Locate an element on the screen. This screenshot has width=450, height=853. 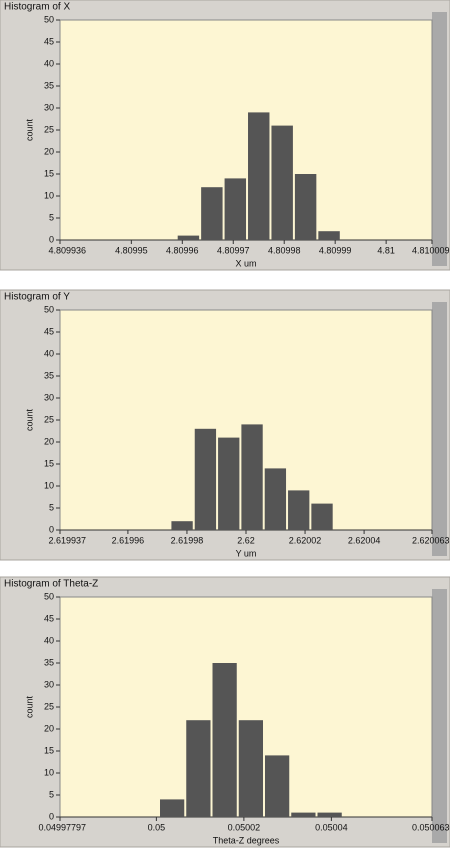
x-tick-label: 0.04997797 is located at coordinates (62, 827).